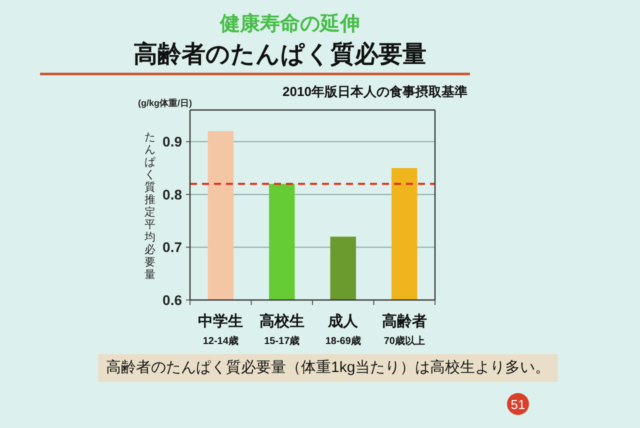 The width and height of the screenshot is (640, 428). Describe the element at coordinates (172, 300) in the screenshot. I see `ytick-label: 0.6` at that location.